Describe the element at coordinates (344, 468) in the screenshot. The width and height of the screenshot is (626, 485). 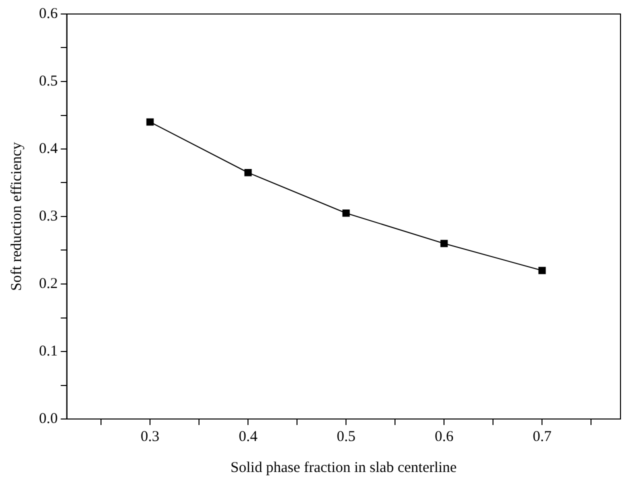
I see `x-axis-title: Solid phase fraction in slab centerline` at that location.